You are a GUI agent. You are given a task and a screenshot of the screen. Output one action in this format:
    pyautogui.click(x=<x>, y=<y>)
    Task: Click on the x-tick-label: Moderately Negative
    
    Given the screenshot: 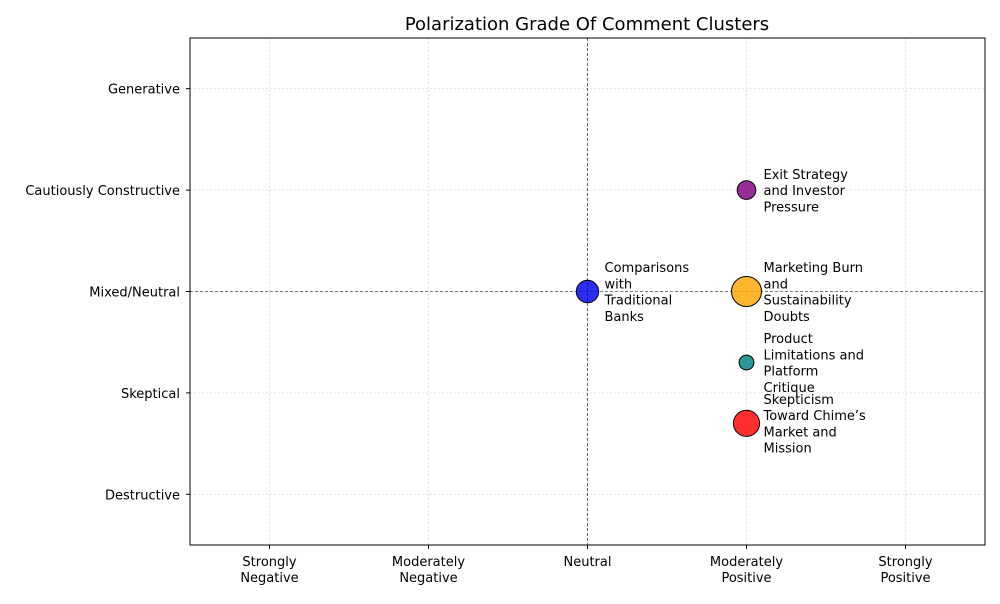 What is the action you would take?
    pyautogui.click(x=428, y=570)
    